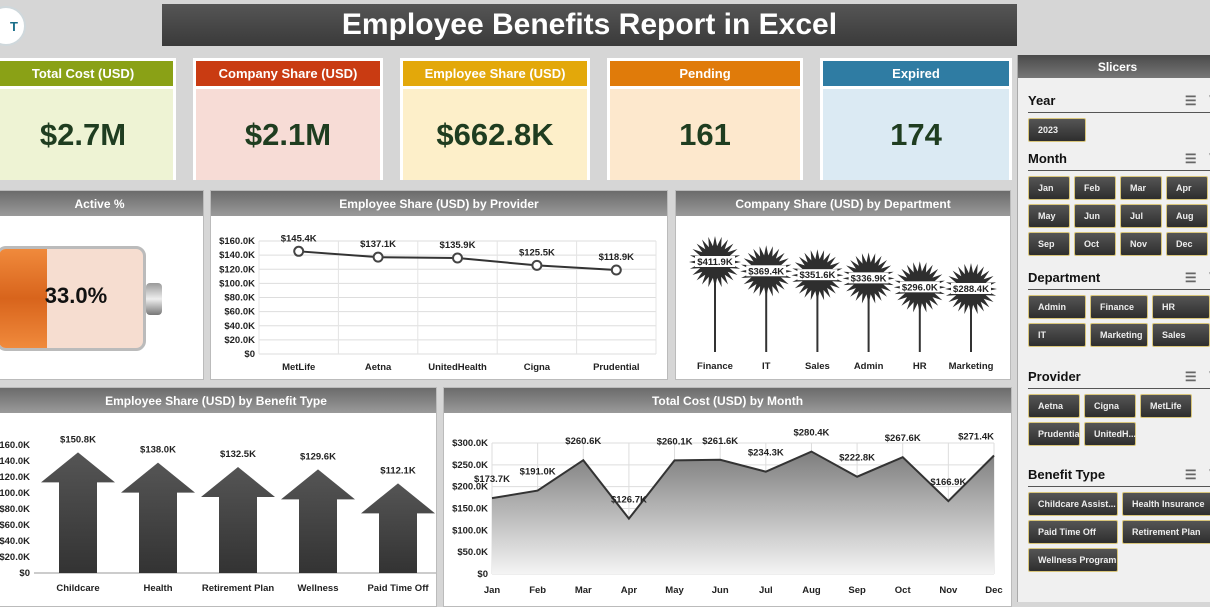 The width and height of the screenshot is (1210, 607). Describe the element at coordinates (1141, 244) in the screenshot. I see `slicer-item: Nov` at that location.